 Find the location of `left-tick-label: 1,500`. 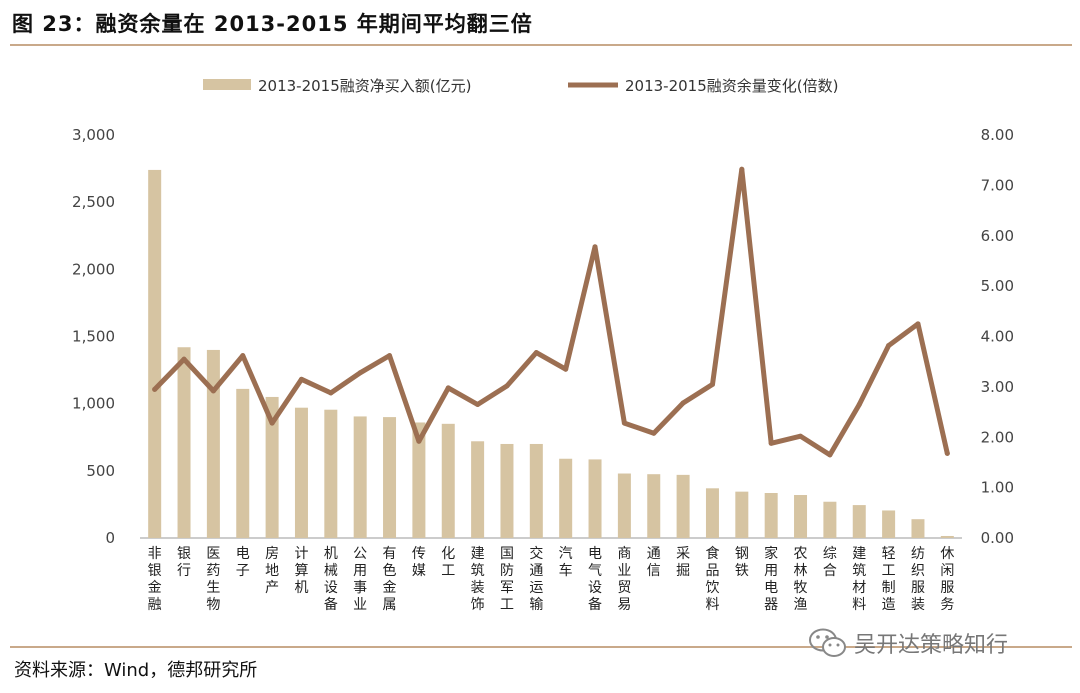

left-tick-label: 1,500 is located at coordinates (93, 337).